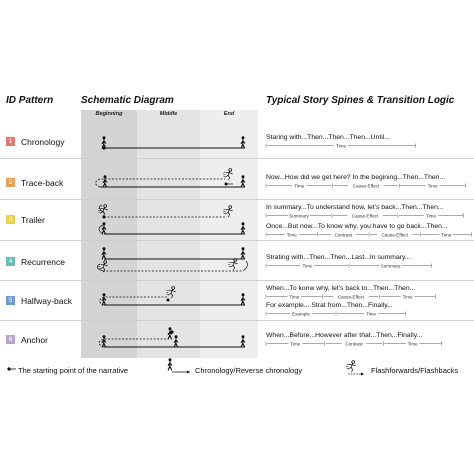 The width and height of the screenshot is (474, 474). Describe the element at coordinates (43, 142) in the screenshot. I see `pattern-name: Chronology` at that location.